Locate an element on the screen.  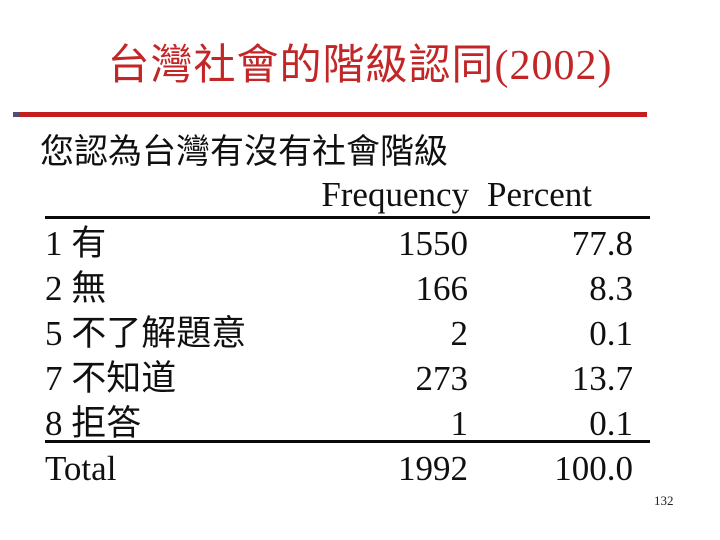
row-label: 7 不知道 is located at coordinates (111, 378).